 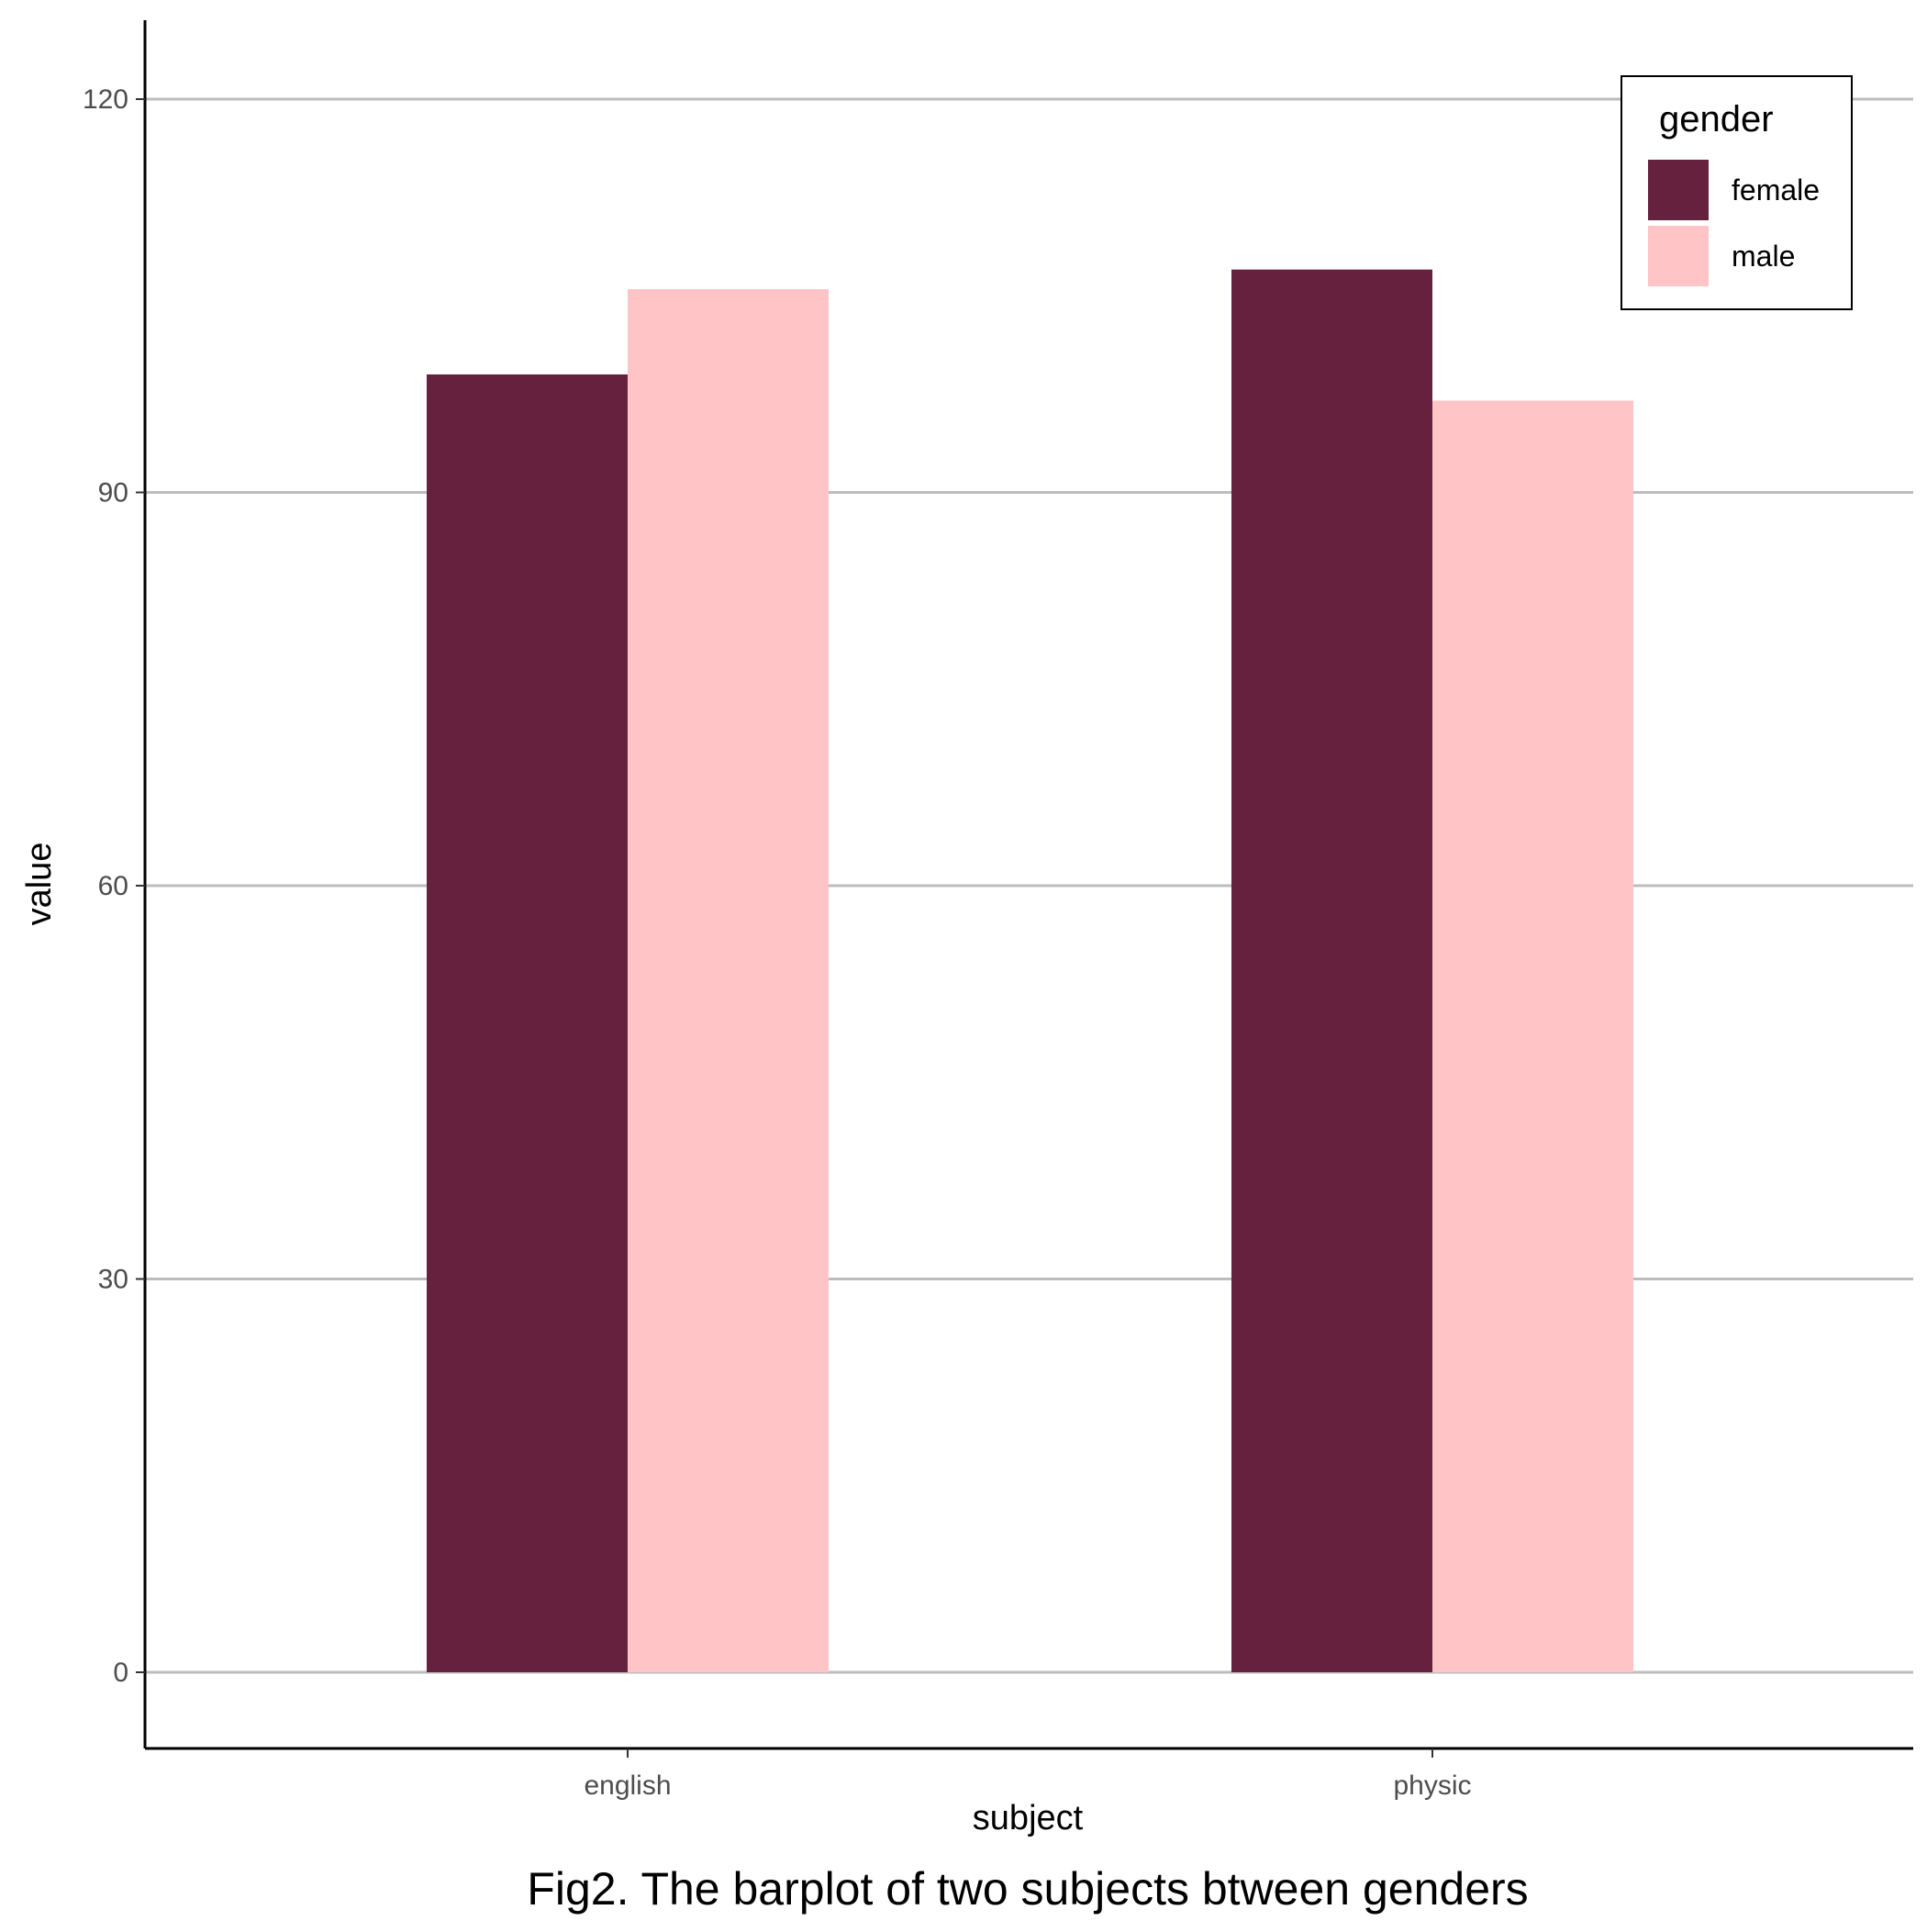 I want to click on legend: gender female male, so click(x=1737, y=192).